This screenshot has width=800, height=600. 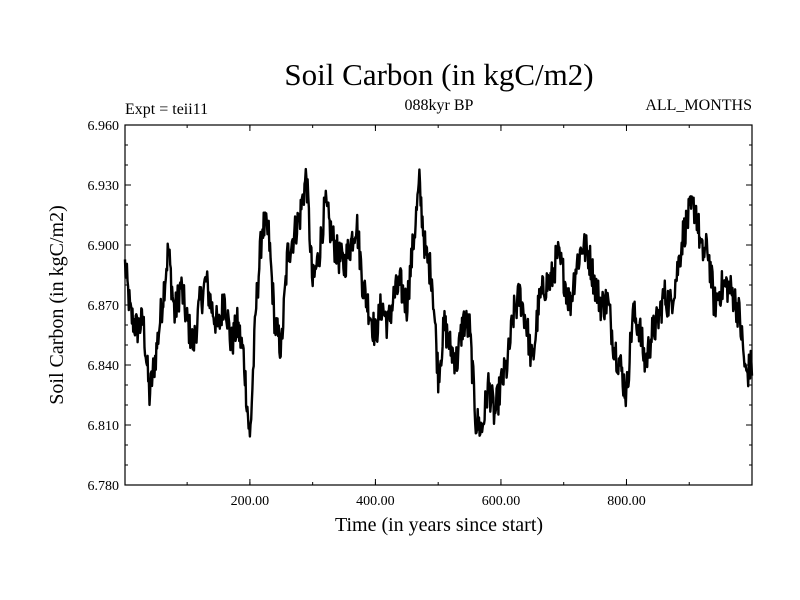 I want to click on y-tick-label: 6.840, so click(x=104, y=366).